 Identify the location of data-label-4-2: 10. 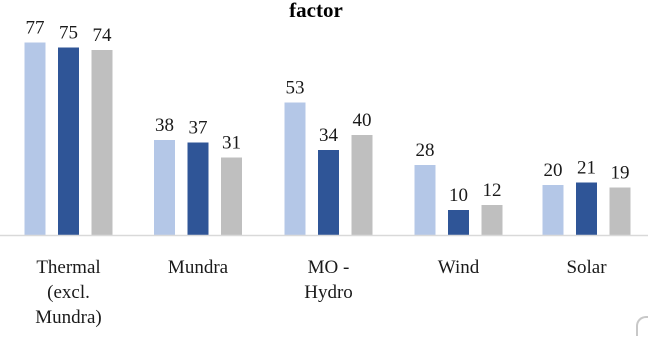
(458, 195).